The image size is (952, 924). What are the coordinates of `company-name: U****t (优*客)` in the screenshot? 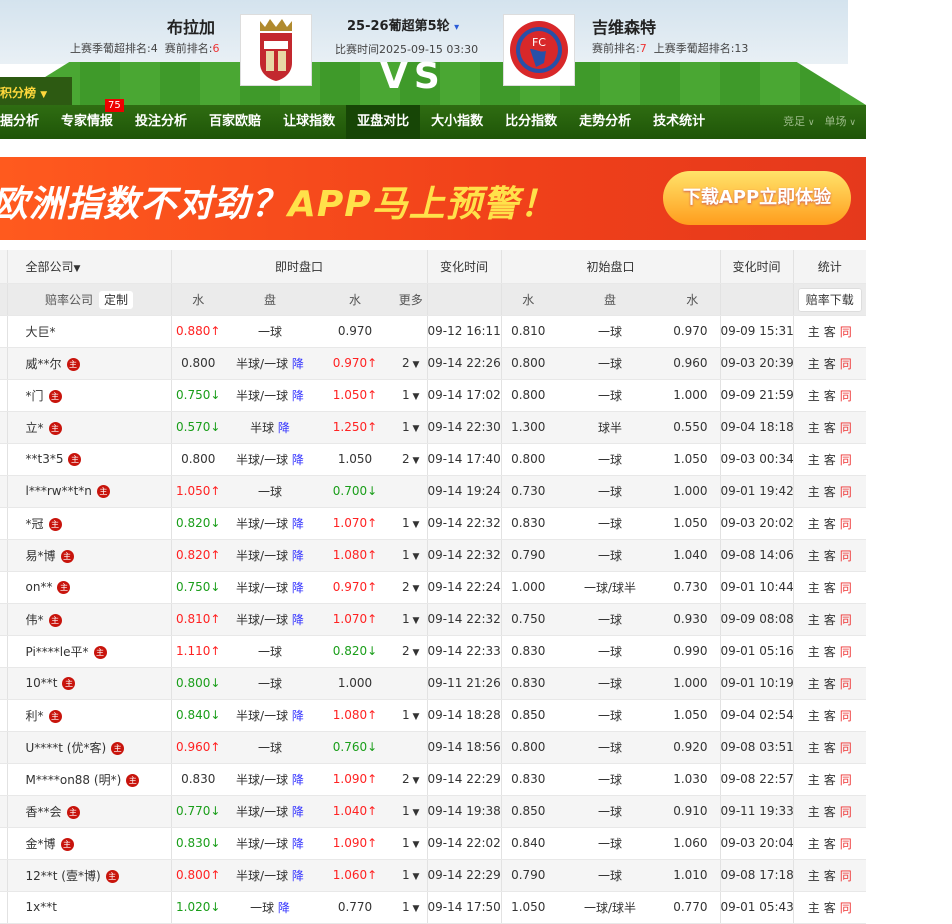 It's located at (66, 747).